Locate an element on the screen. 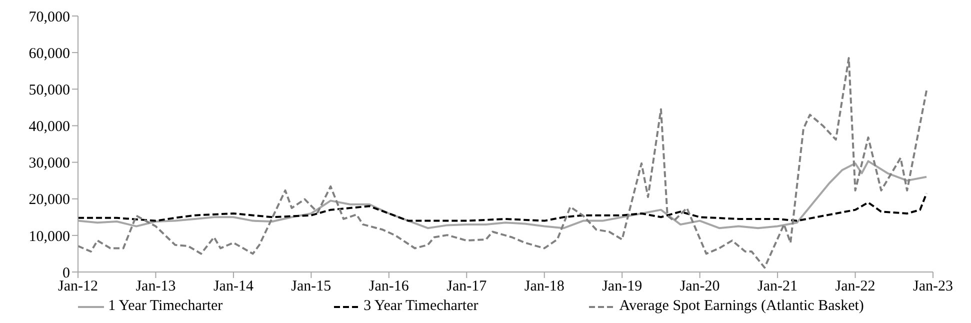  x-tick-label: Jan-13 is located at coordinates (156, 286).